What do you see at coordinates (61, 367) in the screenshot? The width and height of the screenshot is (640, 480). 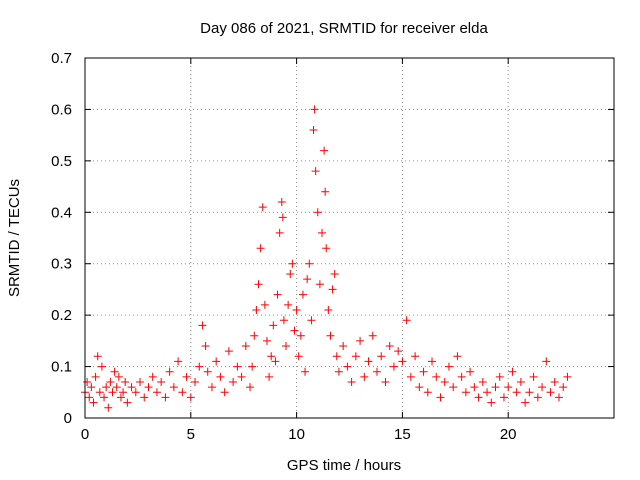 I see `y-tick-label: 0.1` at bounding box center [61, 367].